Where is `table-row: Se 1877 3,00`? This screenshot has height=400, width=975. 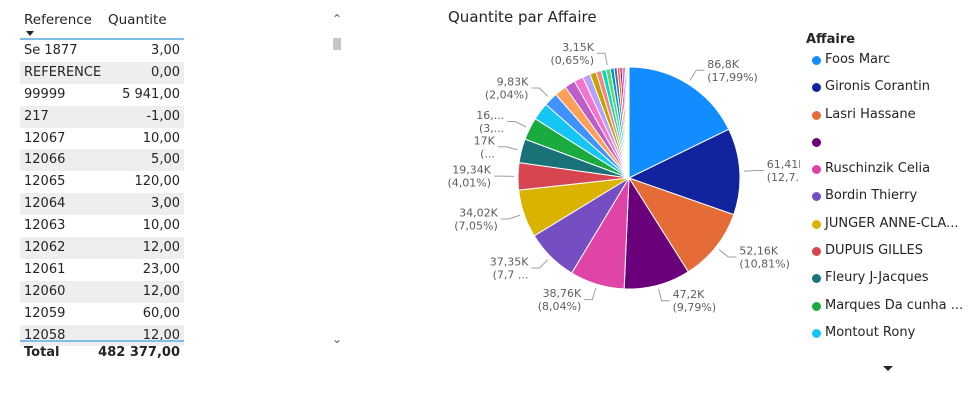
table-row: Se 1877 3,00 is located at coordinates (102, 51).